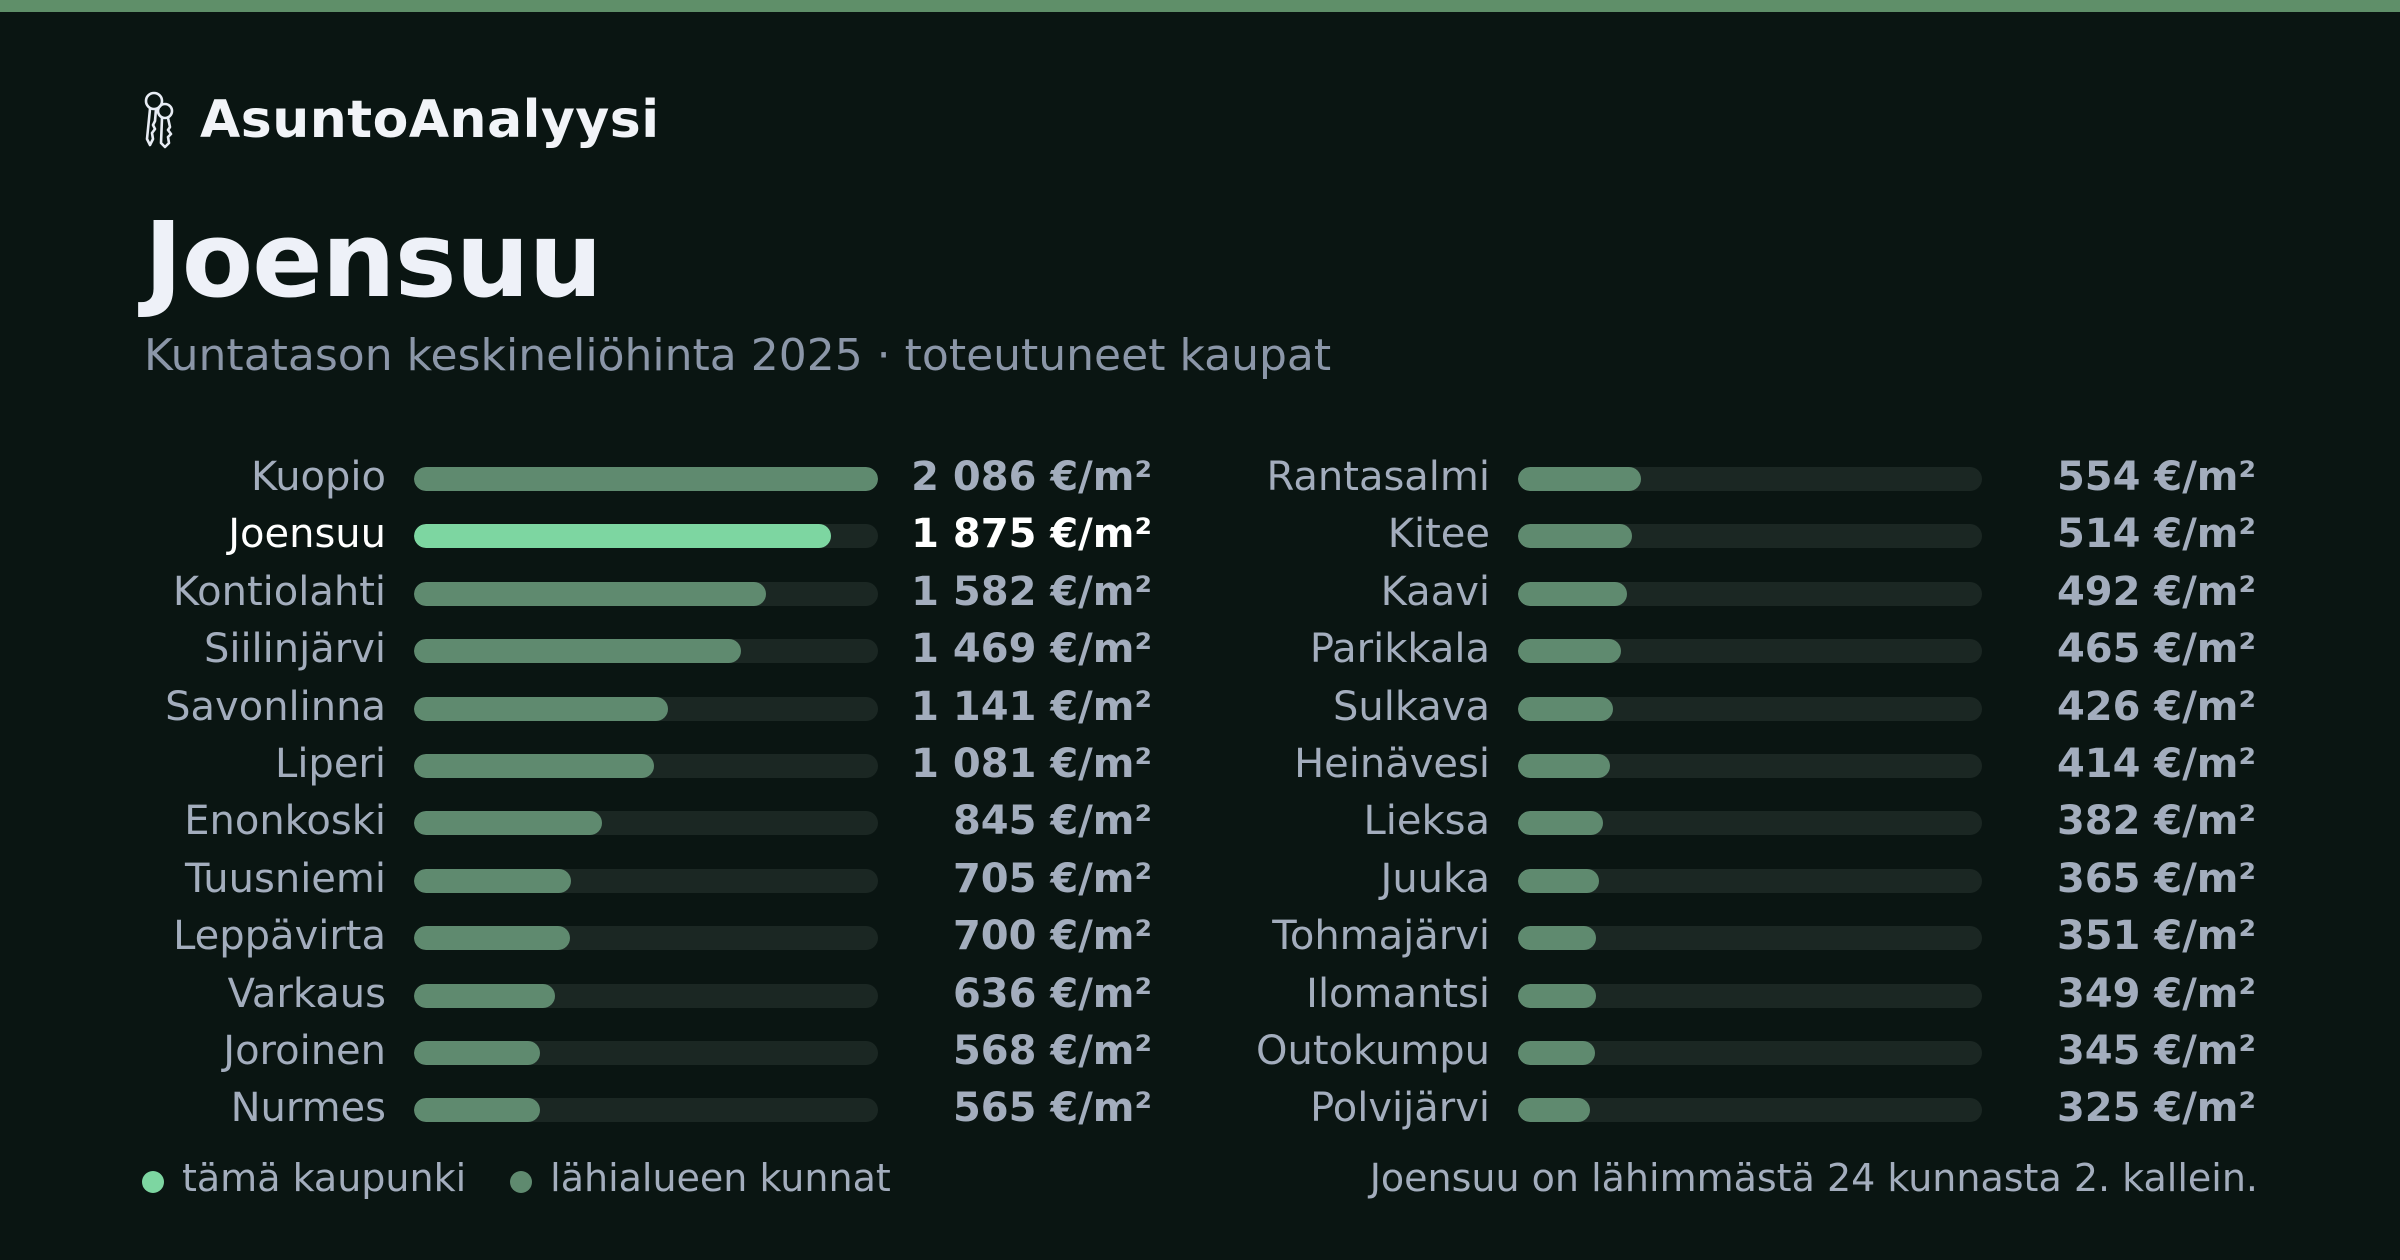  I want to click on page-title: Joensuu, so click(373, 260).